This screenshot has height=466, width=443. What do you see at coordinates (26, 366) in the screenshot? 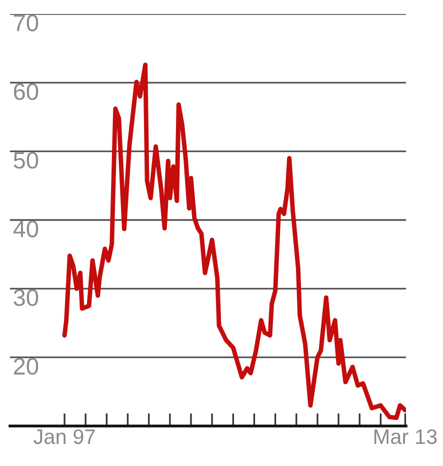
I see `y-tick-label: 20` at bounding box center [26, 366].